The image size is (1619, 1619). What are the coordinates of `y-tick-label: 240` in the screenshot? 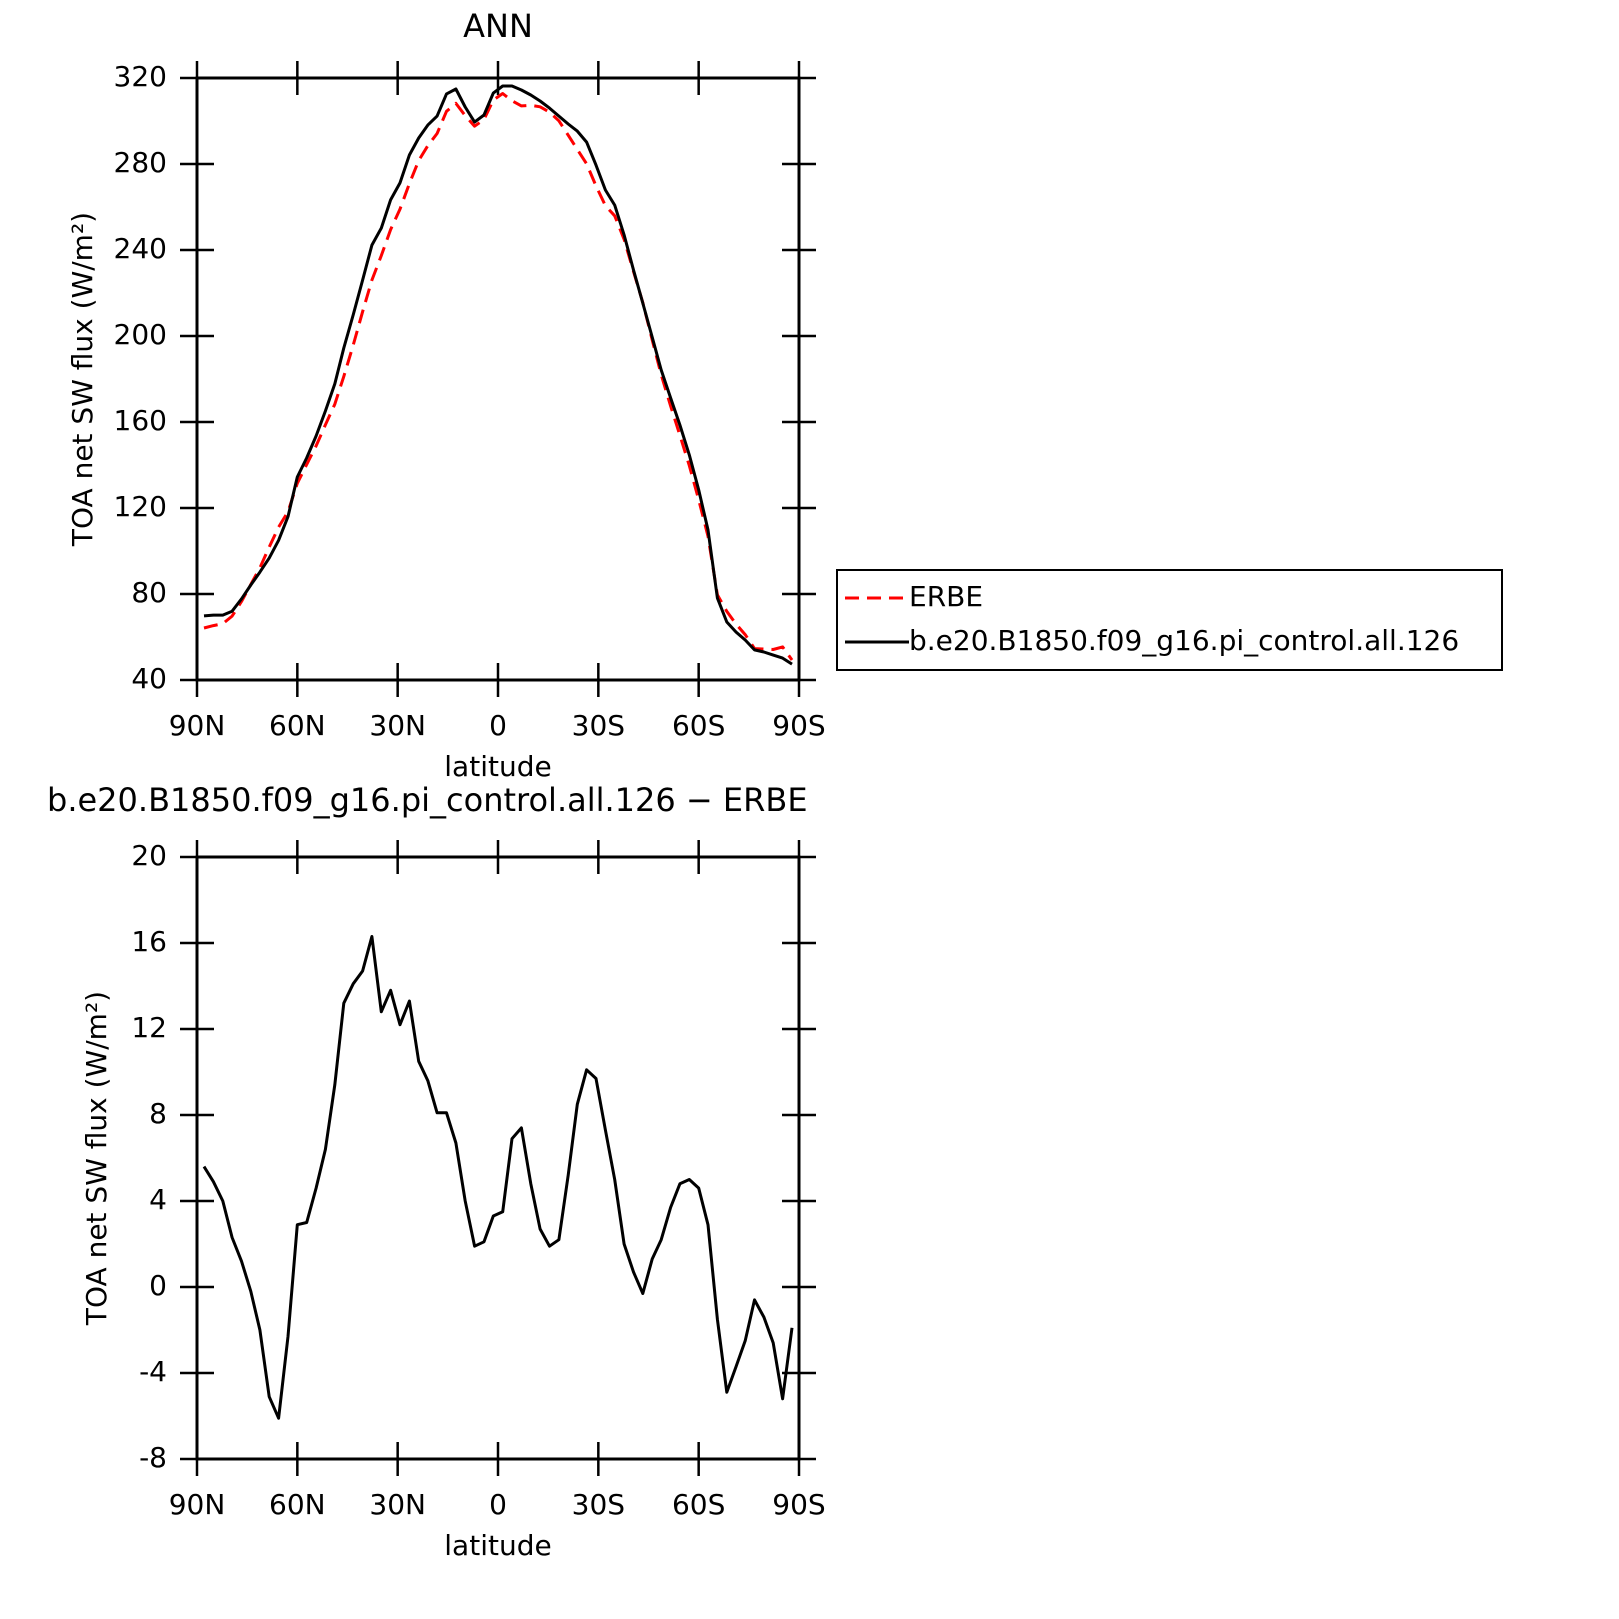 It's located at (140, 248).